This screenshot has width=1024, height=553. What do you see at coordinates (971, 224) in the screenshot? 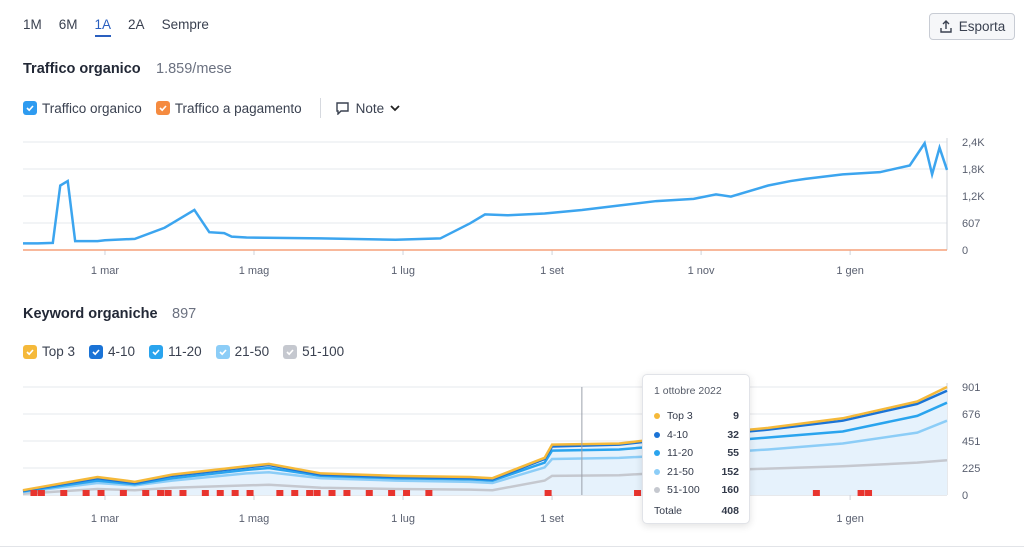
I see `traffic-y-tick: 607` at bounding box center [971, 224].